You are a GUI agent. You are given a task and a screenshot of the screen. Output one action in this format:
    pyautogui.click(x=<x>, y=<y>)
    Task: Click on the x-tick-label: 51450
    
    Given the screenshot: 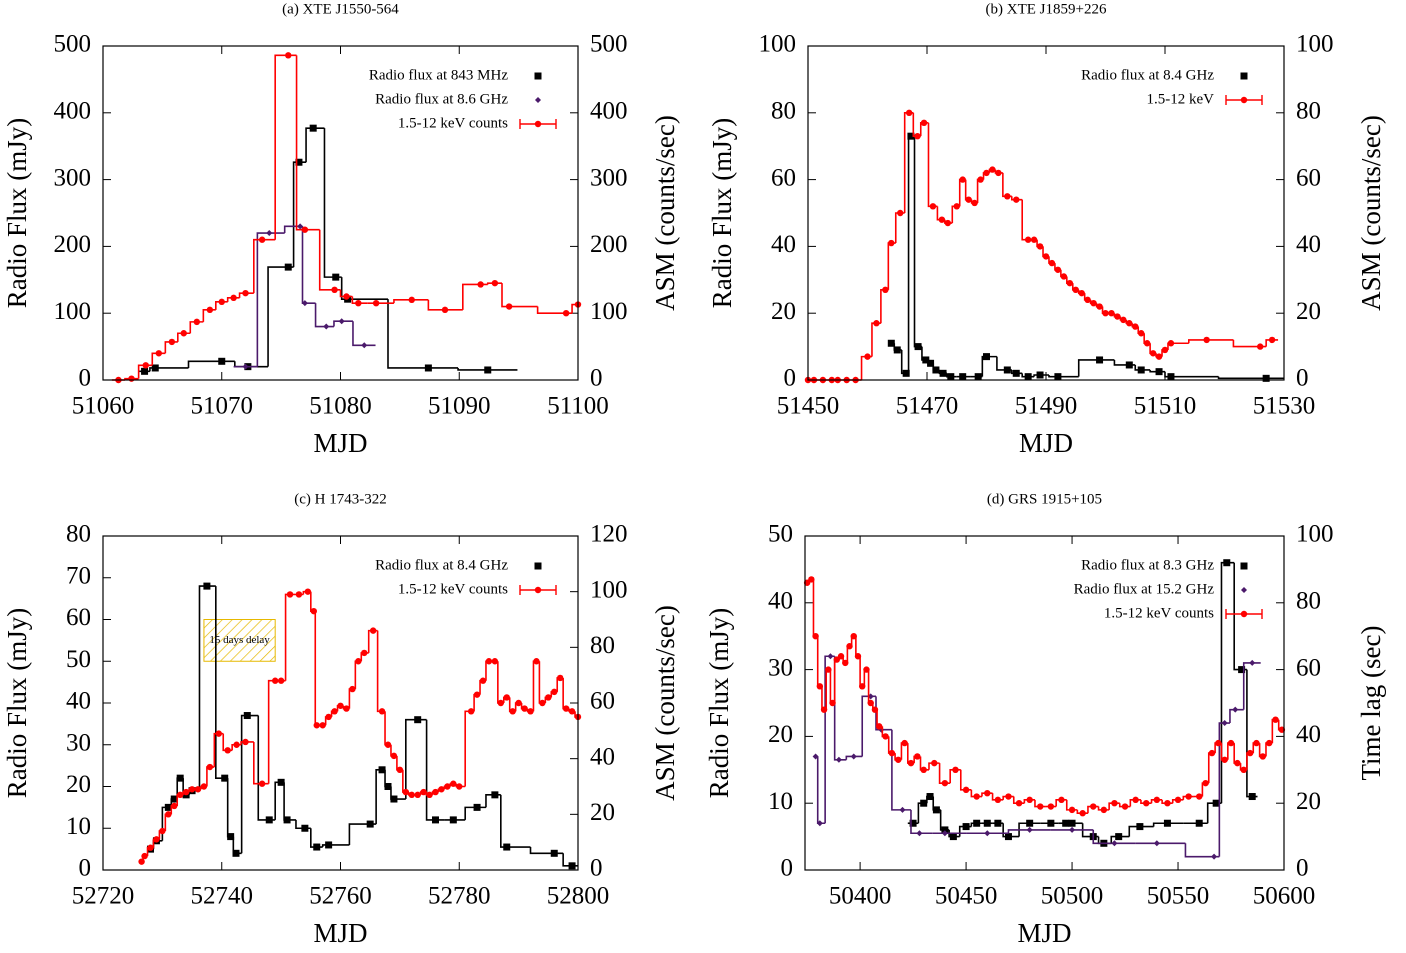 What is the action you would take?
    pyautogui.click(x=808, y=406)
    